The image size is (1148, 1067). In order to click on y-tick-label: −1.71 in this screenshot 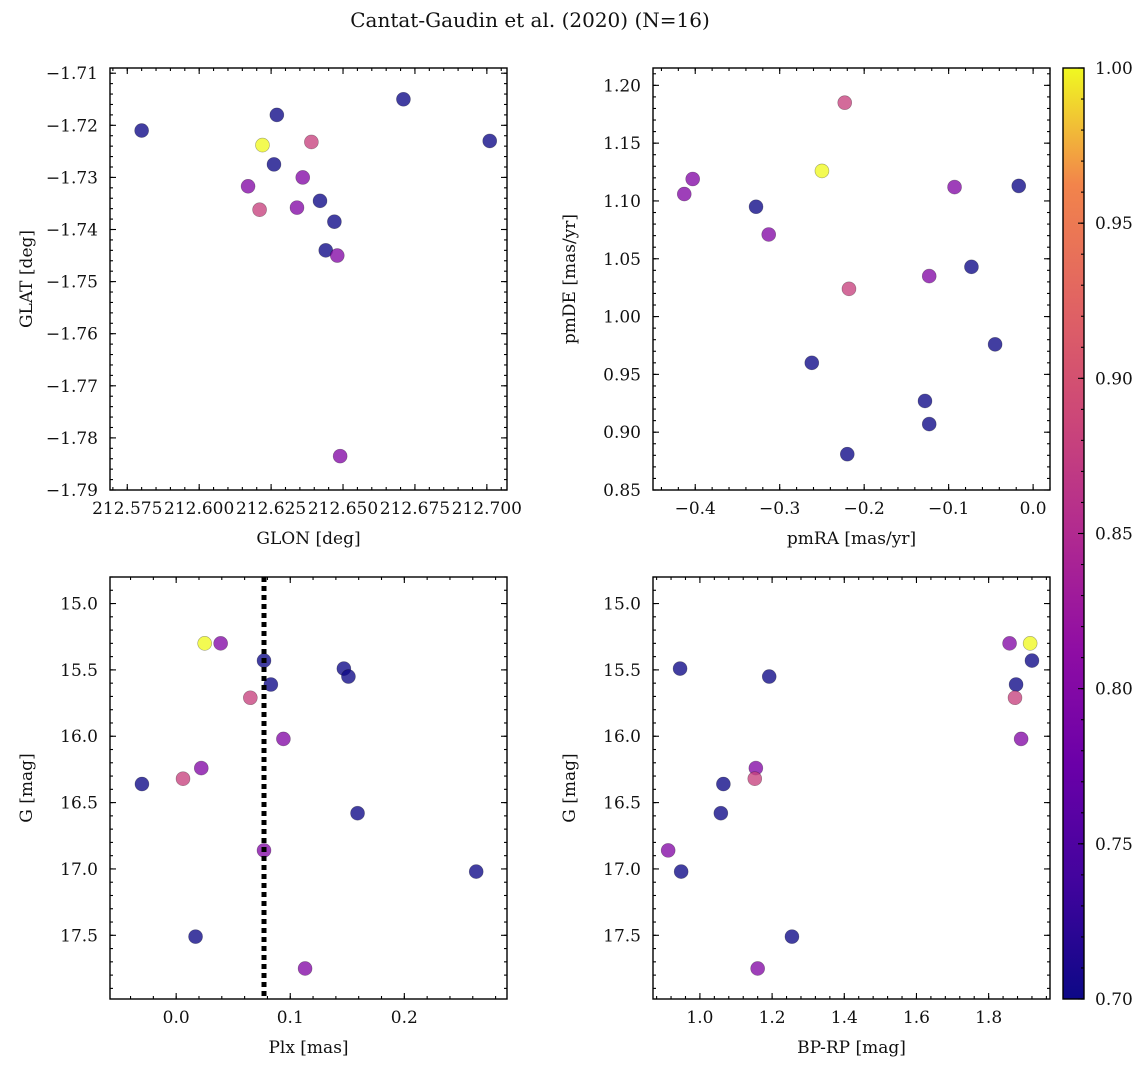, I will do `click(72, 74)`.